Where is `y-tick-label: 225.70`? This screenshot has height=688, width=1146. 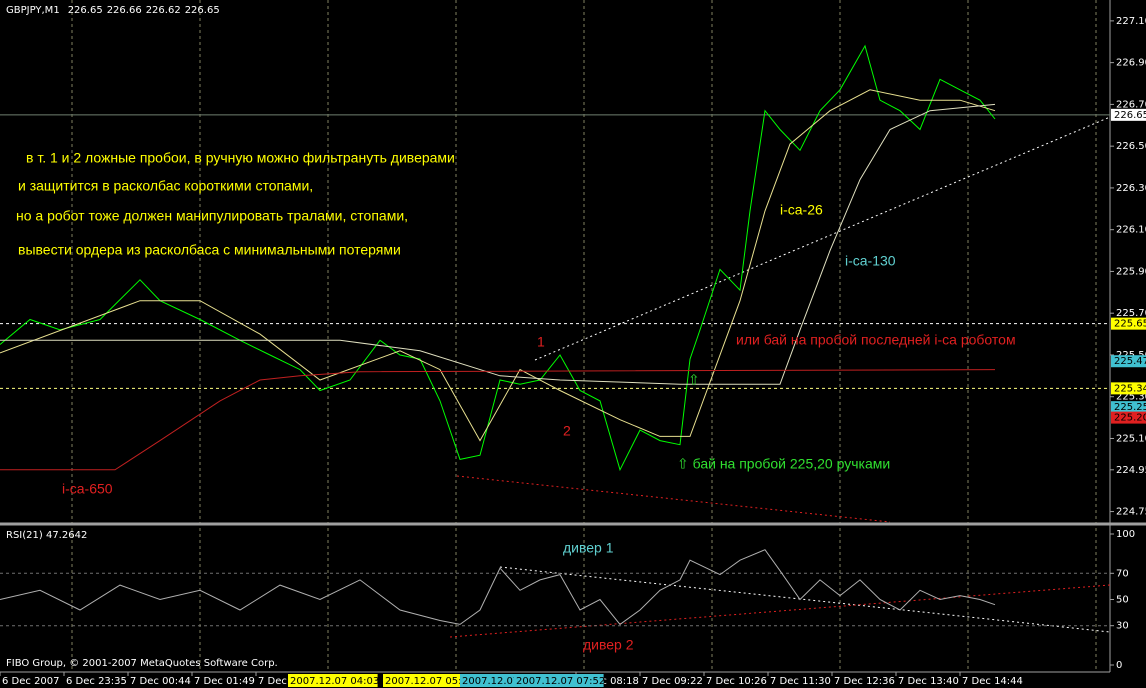
y-tick-label: 225.70 is located at coordinates (1131, 313).